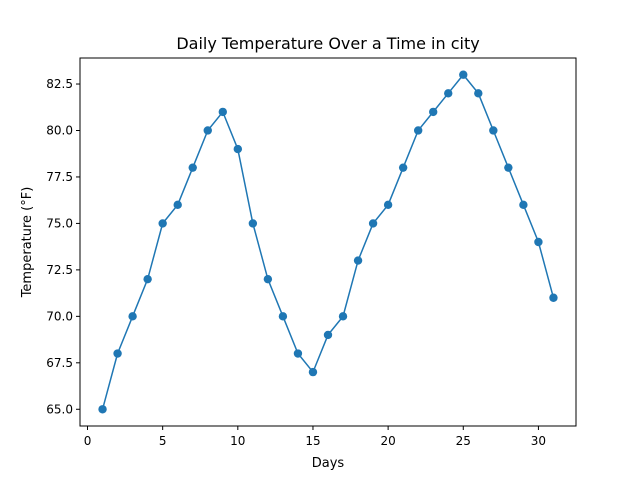 The height and width of the screenshot is (480, 640). Describe the element at coordinates (27, 243) in the screenshot. I see `y-axis-label: Temperature (°F)` at that location.